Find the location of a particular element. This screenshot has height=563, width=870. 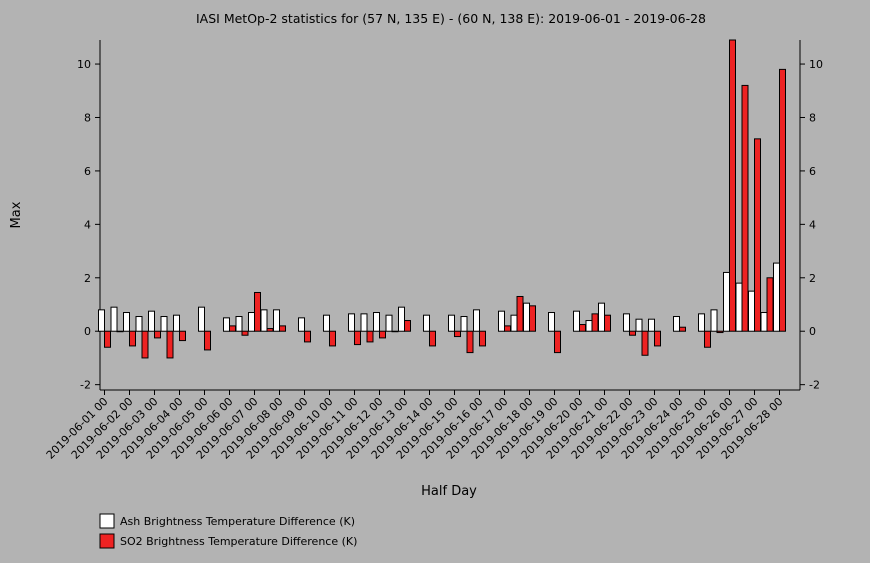

y-tick-label-right: 4 is located at coordinates (812, 224).